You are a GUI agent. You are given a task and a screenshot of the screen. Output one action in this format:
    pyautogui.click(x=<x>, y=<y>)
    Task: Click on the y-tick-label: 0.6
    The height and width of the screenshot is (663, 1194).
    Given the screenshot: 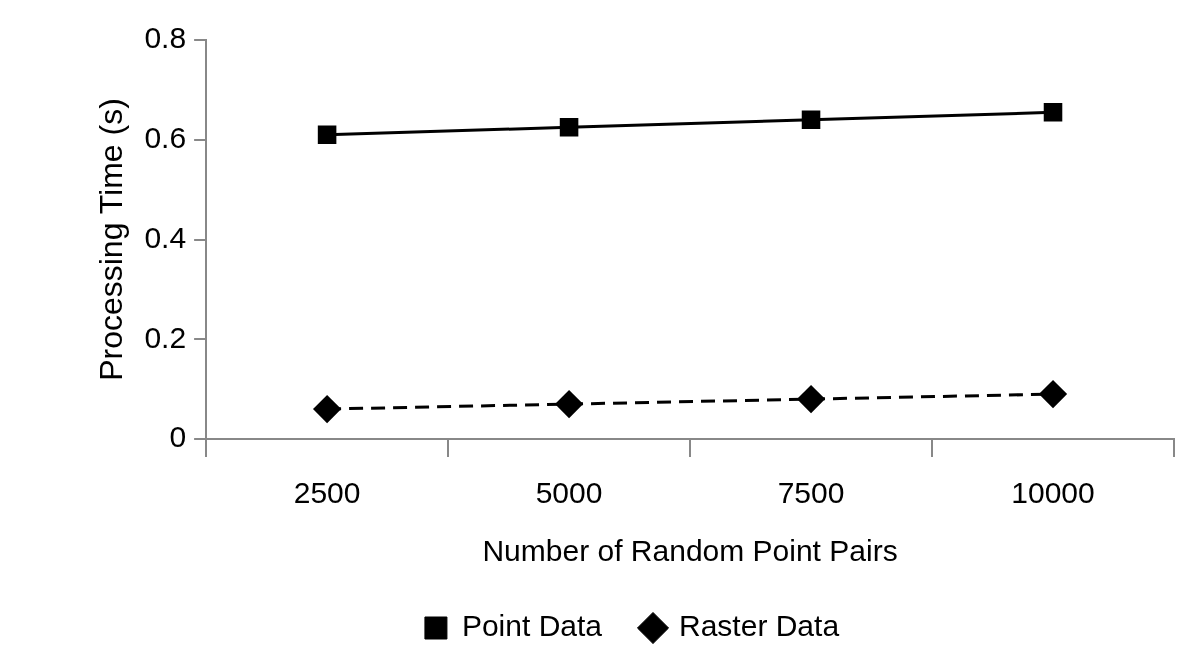 What is the action you would take?
    pyautogui.click(x=165, y=138)
    